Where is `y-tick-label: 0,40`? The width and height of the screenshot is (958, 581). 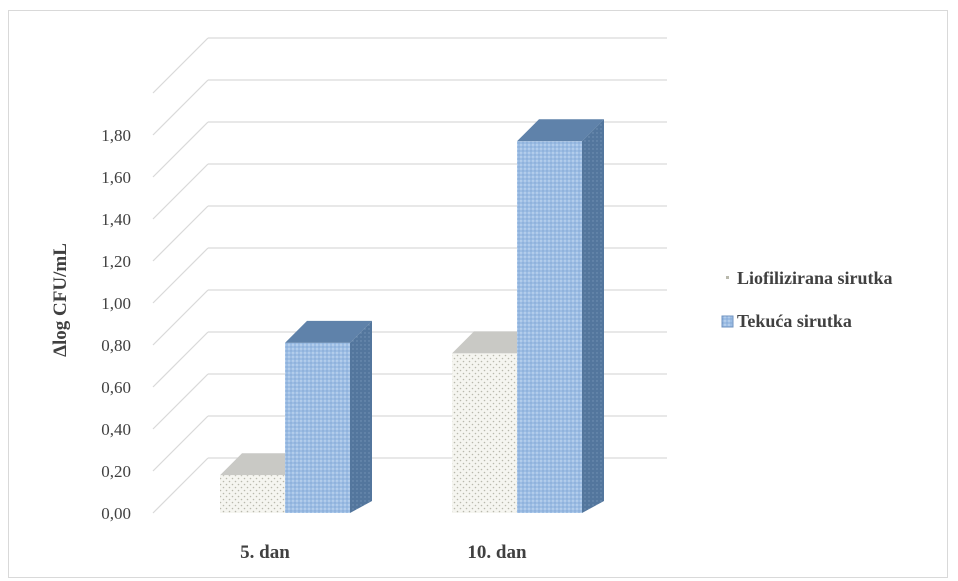
y-tick-label: 0,40 is located at coordinates (116, 429).